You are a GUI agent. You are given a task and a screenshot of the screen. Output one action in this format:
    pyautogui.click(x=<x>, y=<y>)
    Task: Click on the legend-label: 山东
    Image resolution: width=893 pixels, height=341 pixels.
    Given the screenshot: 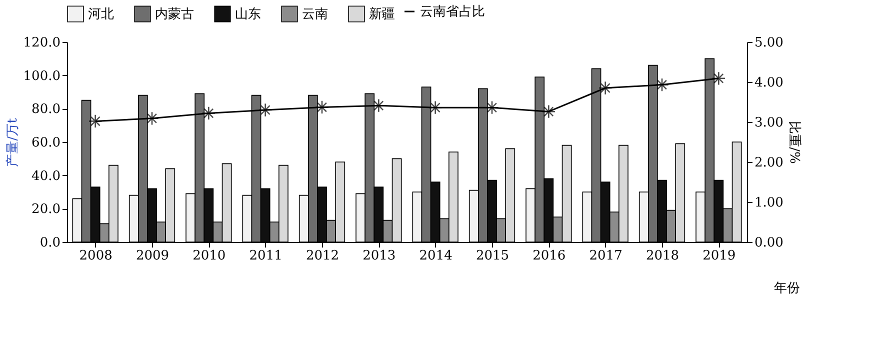 What is the action you would take?
    pyautogui.click(x=248, y=14)
    